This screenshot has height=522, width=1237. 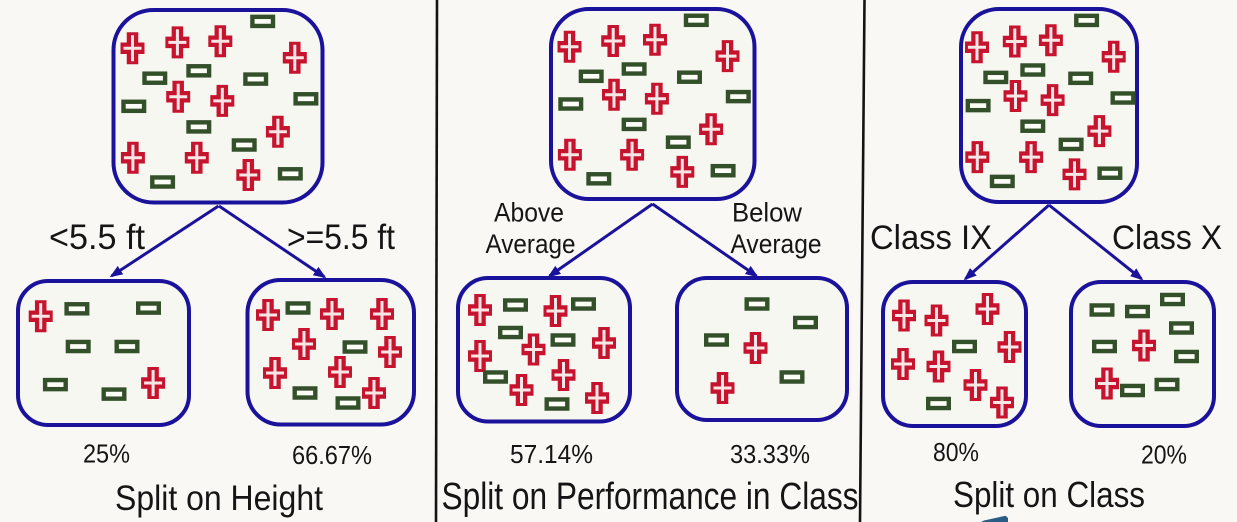 I want to click on svg-text: 66.67%, so click(x=332, y=455).